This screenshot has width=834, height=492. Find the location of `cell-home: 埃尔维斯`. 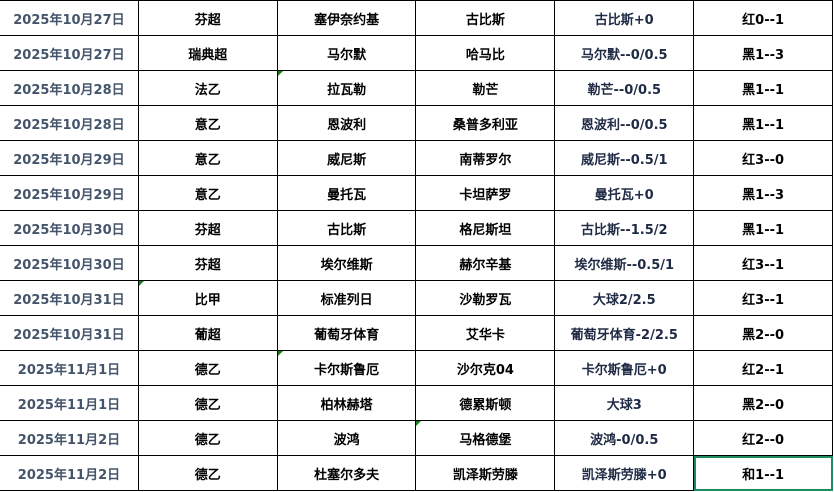

cell-home: 埃尔维斯 is located at coordinates (346, 263).